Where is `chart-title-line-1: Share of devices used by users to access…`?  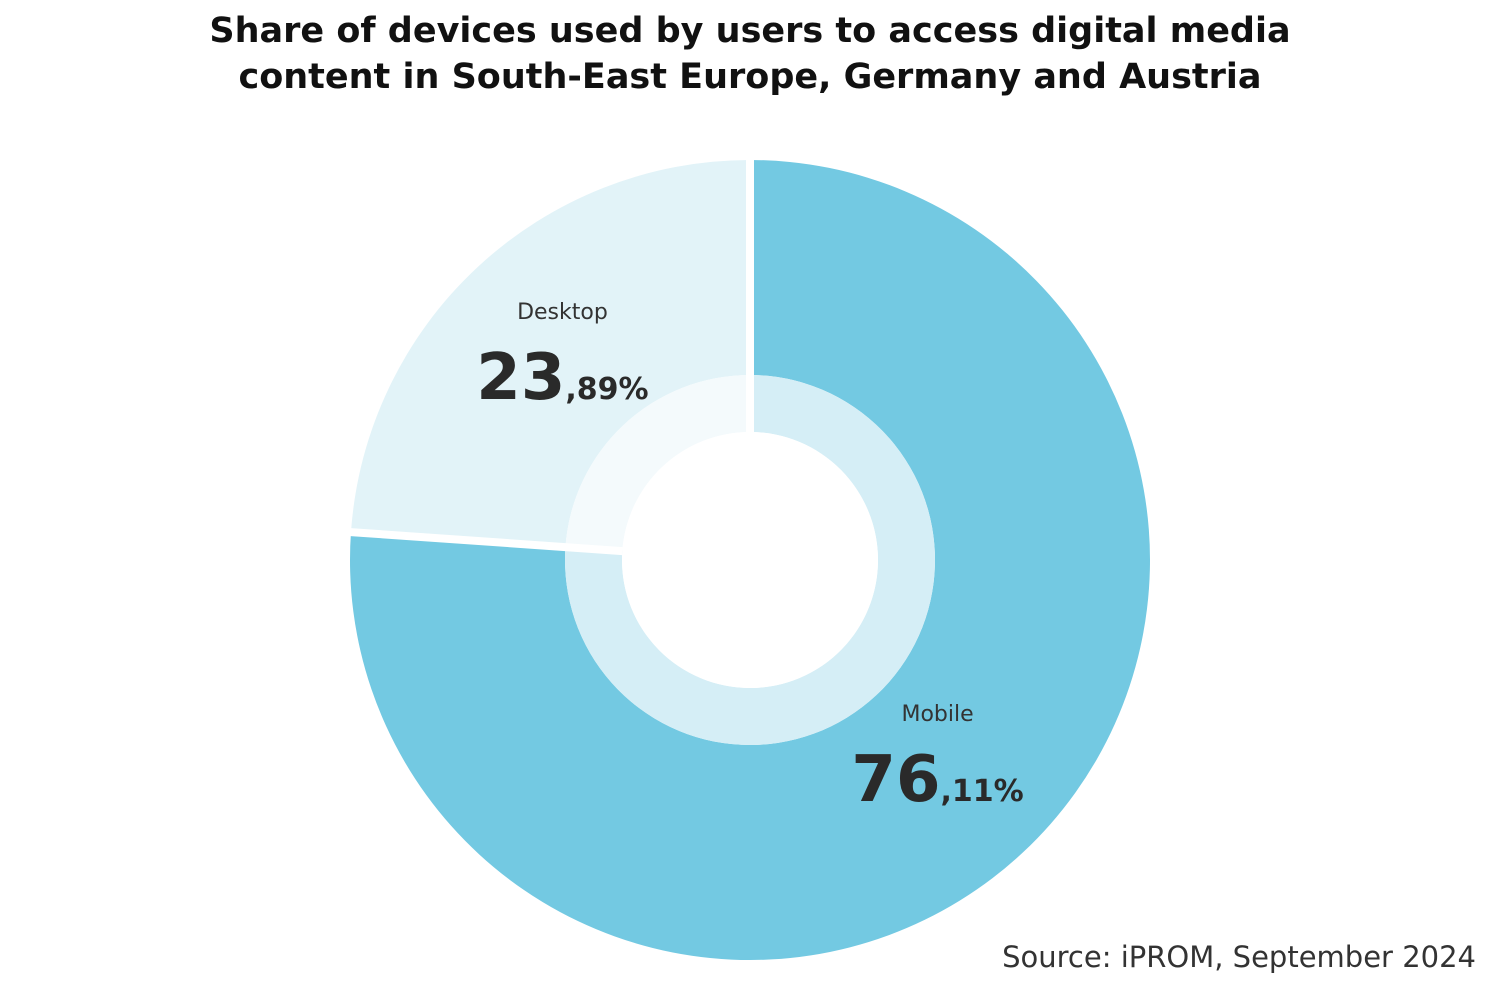 chart-title-line-1: Share of devices used by users to access… is located at coordinates (750, 31).